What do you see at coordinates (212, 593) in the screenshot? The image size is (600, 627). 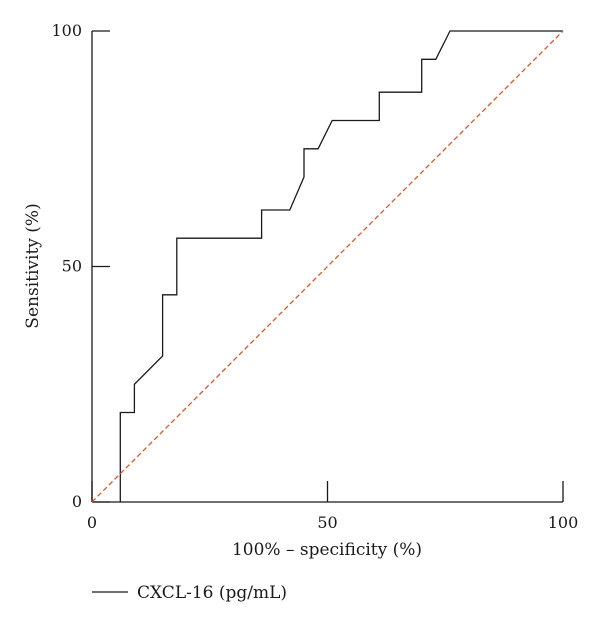 I see `legend-label: CXCL-16 (pg/mL)` at bounding box center [212, 593].